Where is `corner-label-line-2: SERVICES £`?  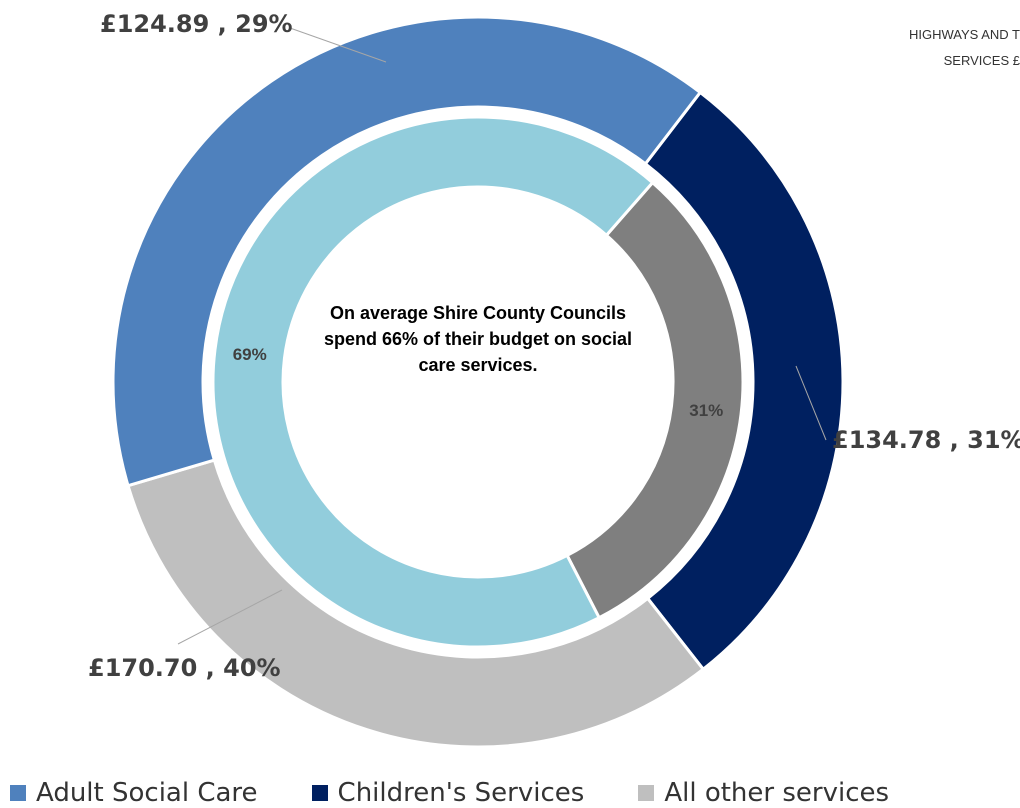
corner-label-line-2: SERVICES £ is located at coordinates (981, 60).